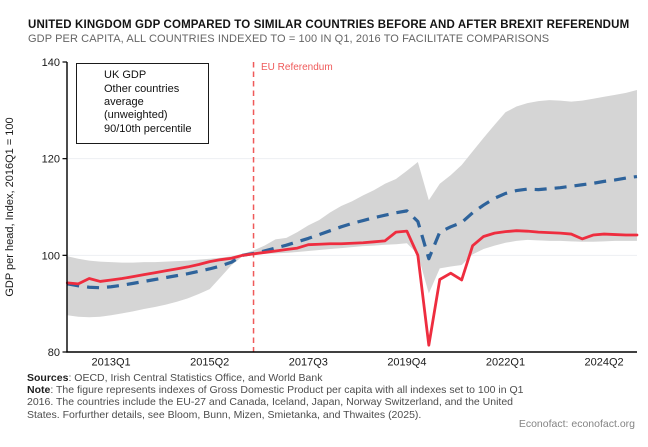 This screenshot has height=447, width=648. Describe the element at coordinates (54, 353) in the screenshot. I see `y-tick-label-80: 80` at that location.